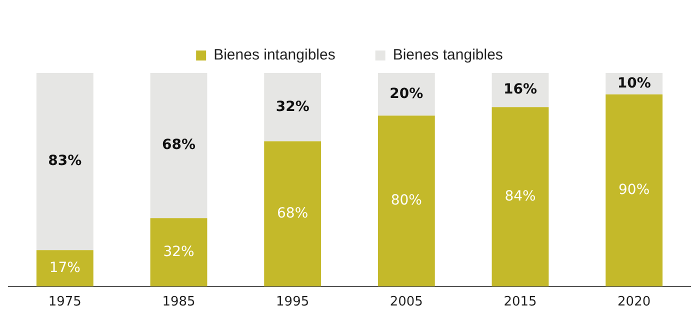 This screenshot has height=326, width=699. I want to click on x-tick-label: 2020, so click(634, 302).